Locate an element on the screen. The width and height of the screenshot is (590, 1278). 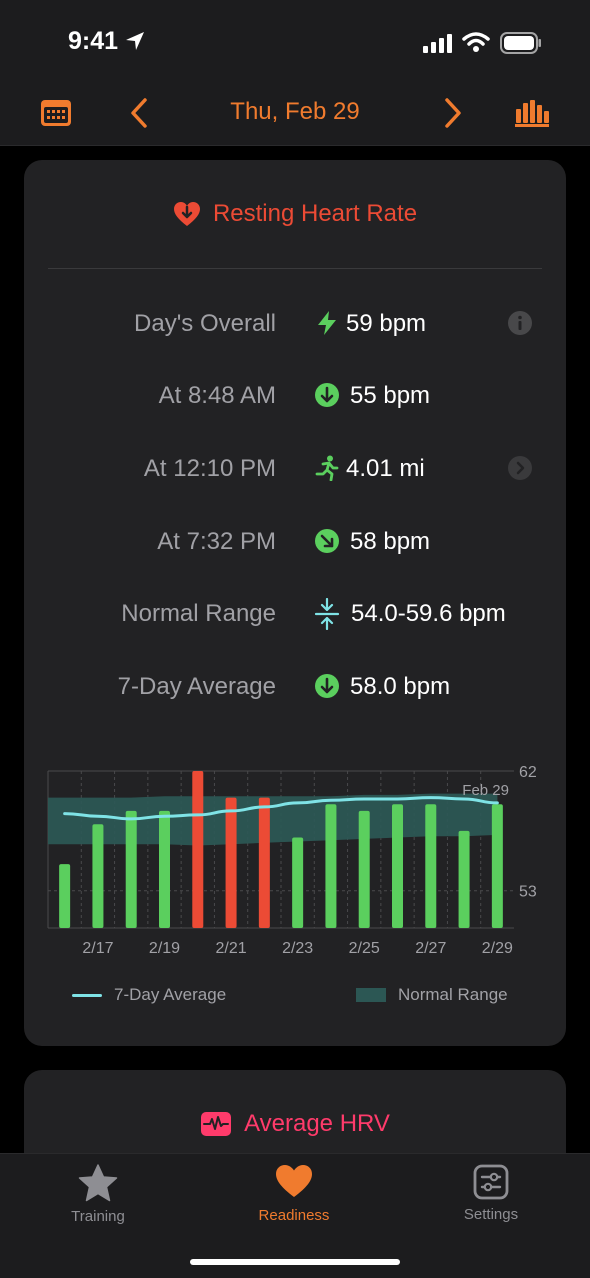
card-divider is located at coordinates (295, 268).